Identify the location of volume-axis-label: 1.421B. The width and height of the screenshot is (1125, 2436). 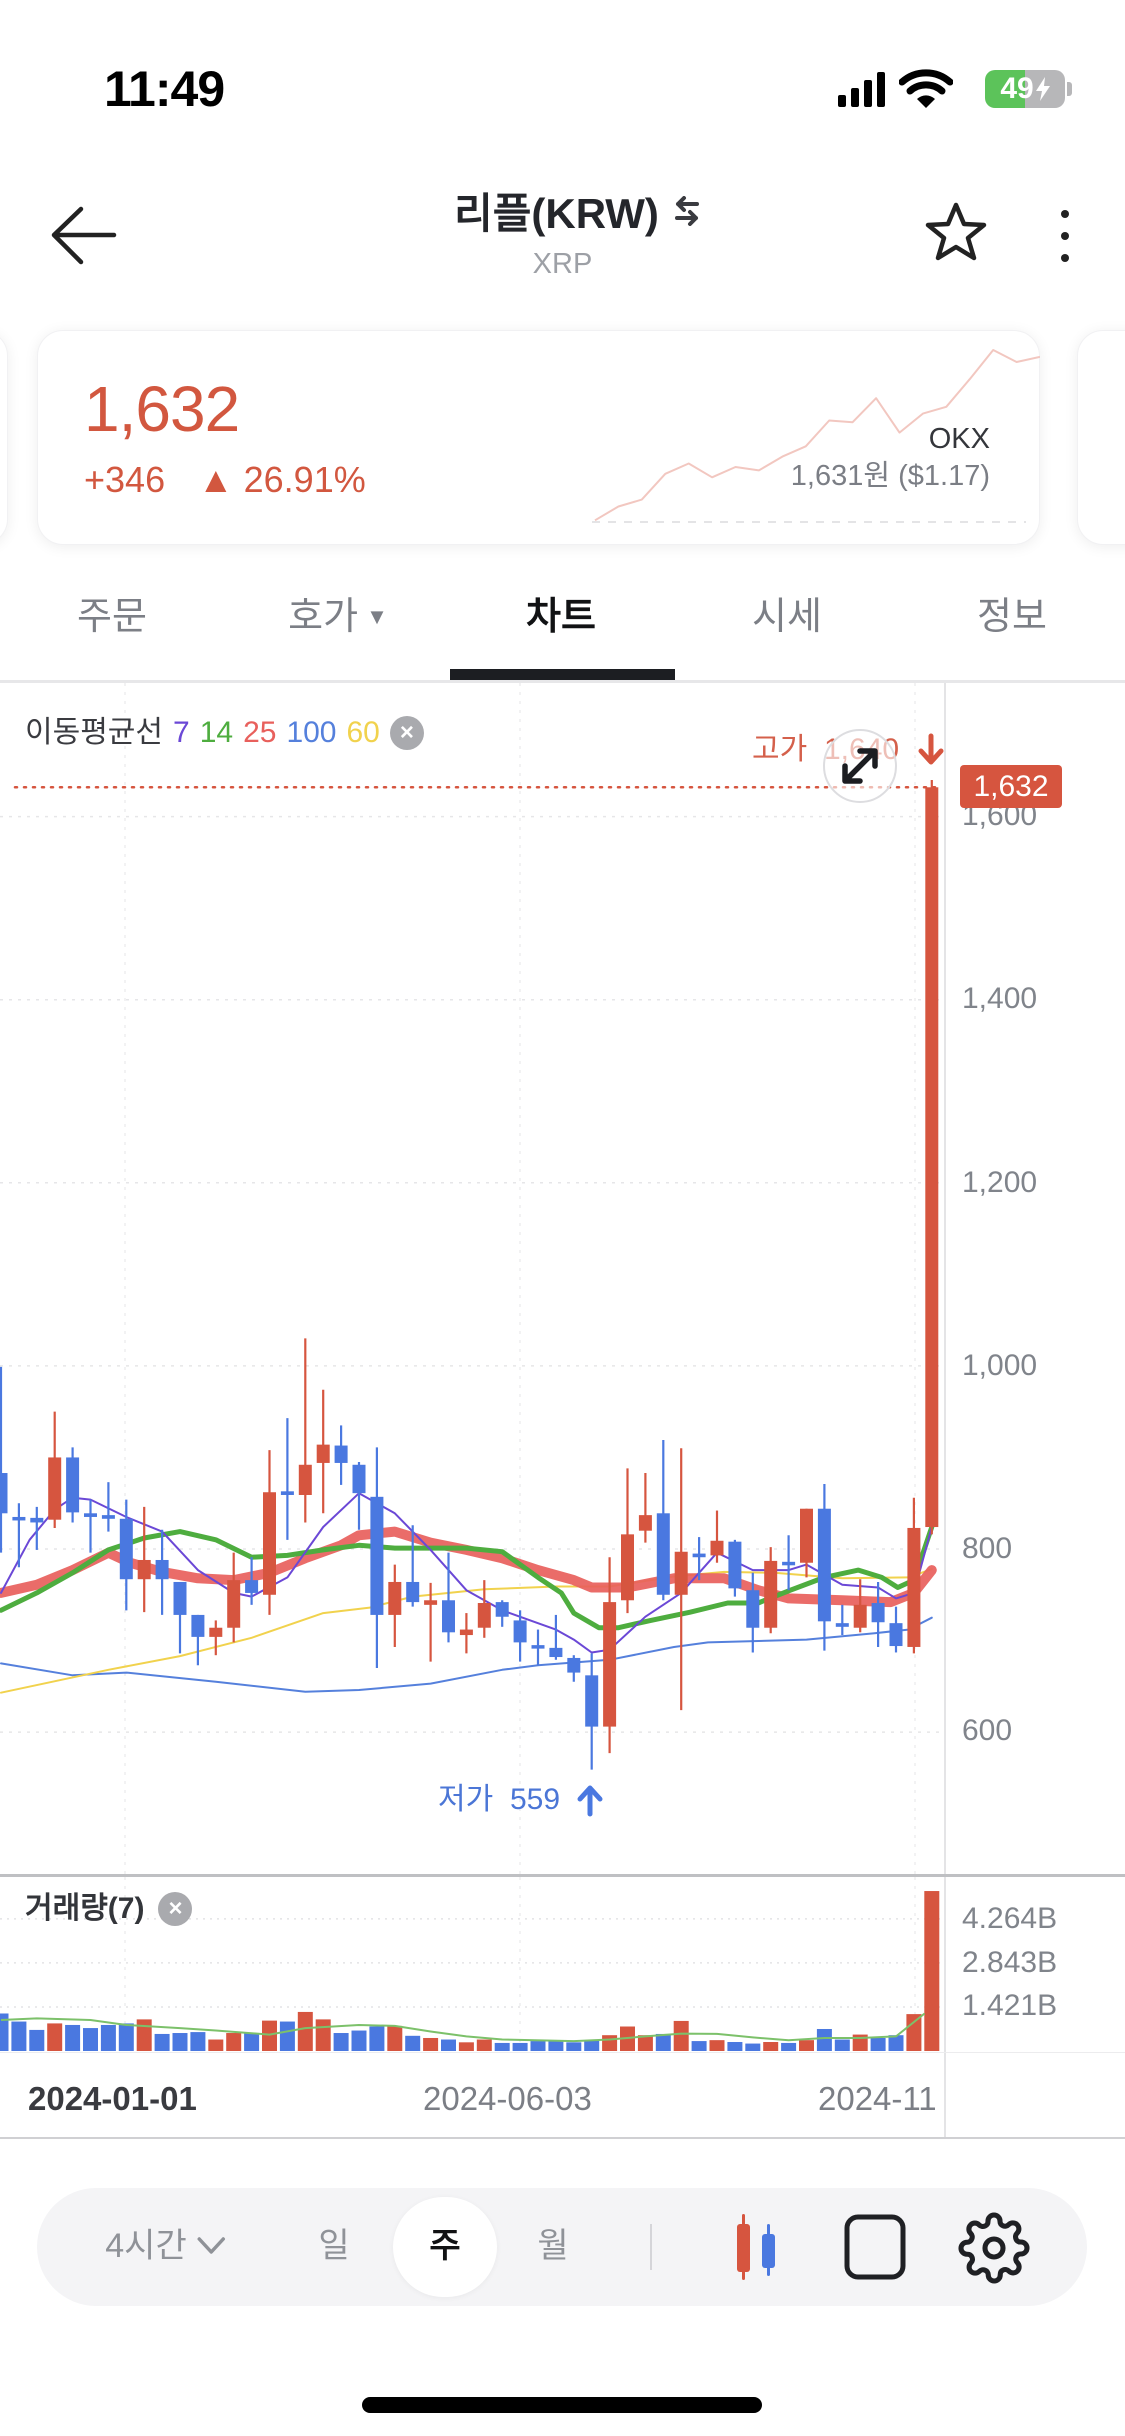
(1010, 2005).